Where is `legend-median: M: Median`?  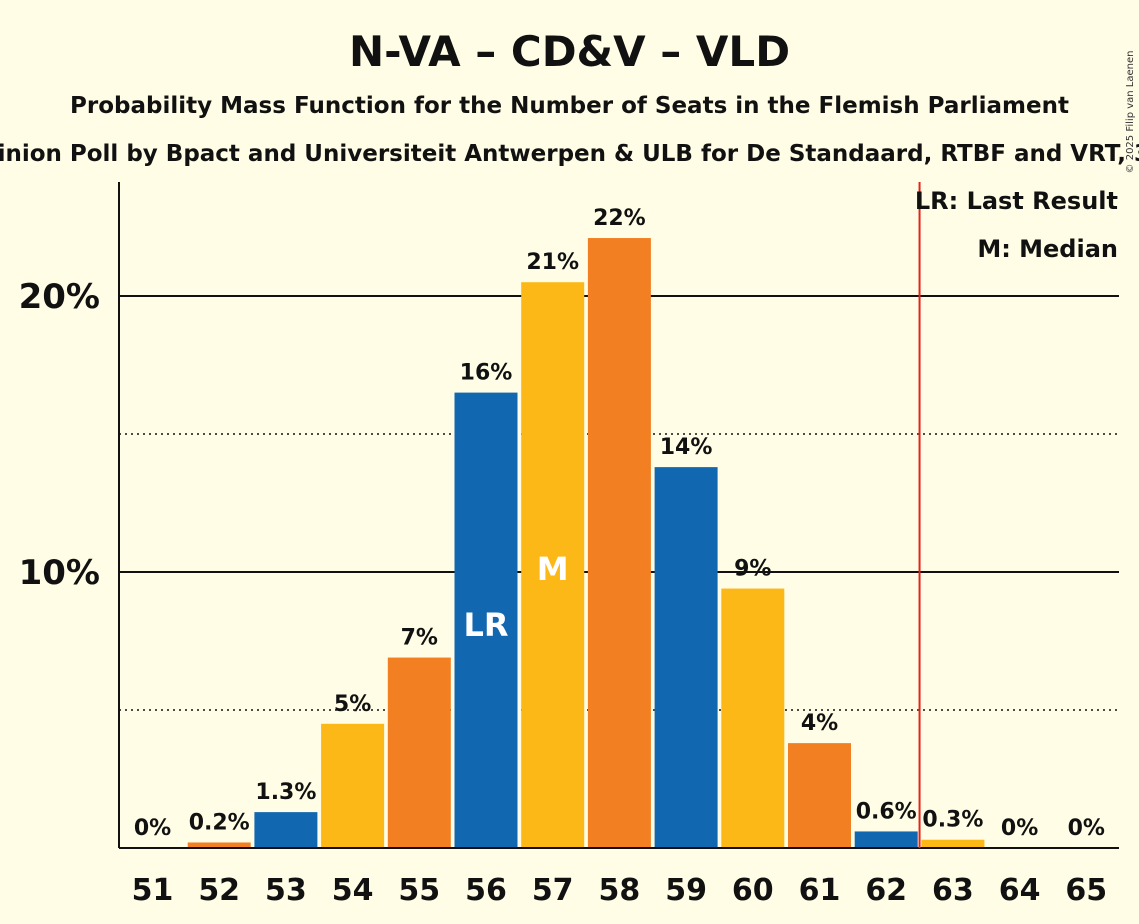
legend-median: M: Median is located at coordinates (1047, 249).